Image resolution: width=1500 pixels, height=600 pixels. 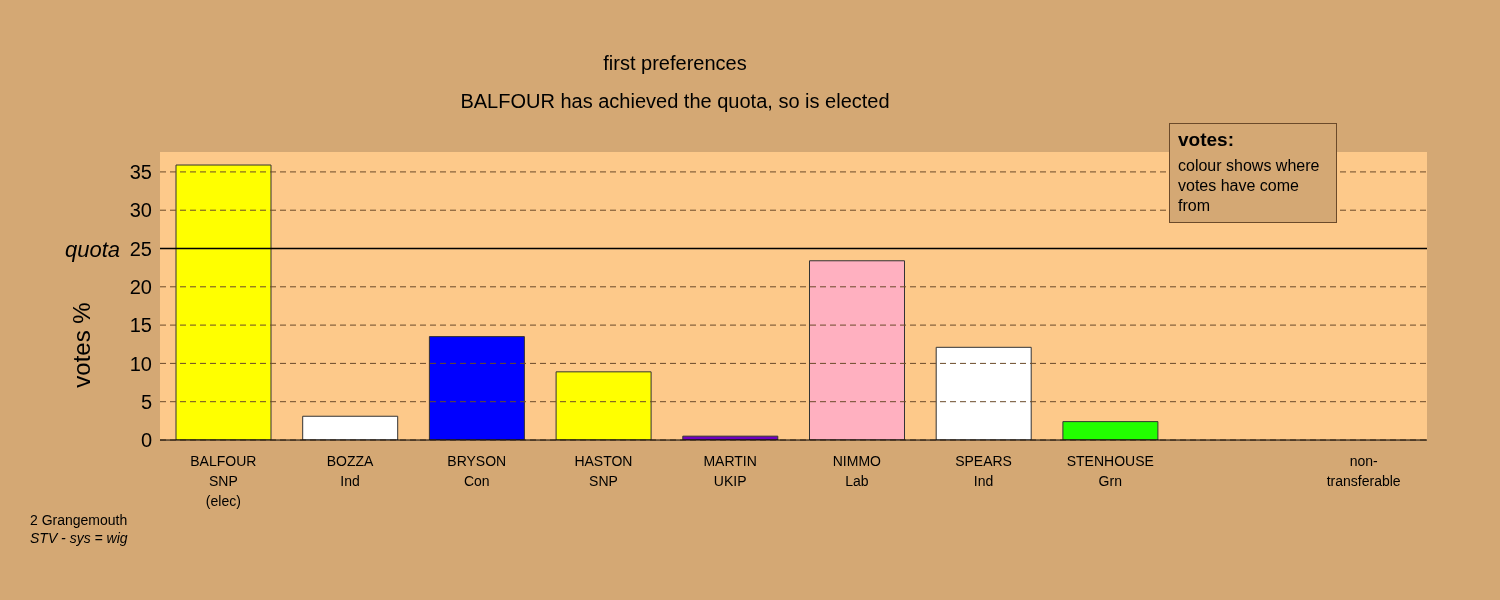 I want to click on y-axis-title: votes %, so click(x=81, y=345).